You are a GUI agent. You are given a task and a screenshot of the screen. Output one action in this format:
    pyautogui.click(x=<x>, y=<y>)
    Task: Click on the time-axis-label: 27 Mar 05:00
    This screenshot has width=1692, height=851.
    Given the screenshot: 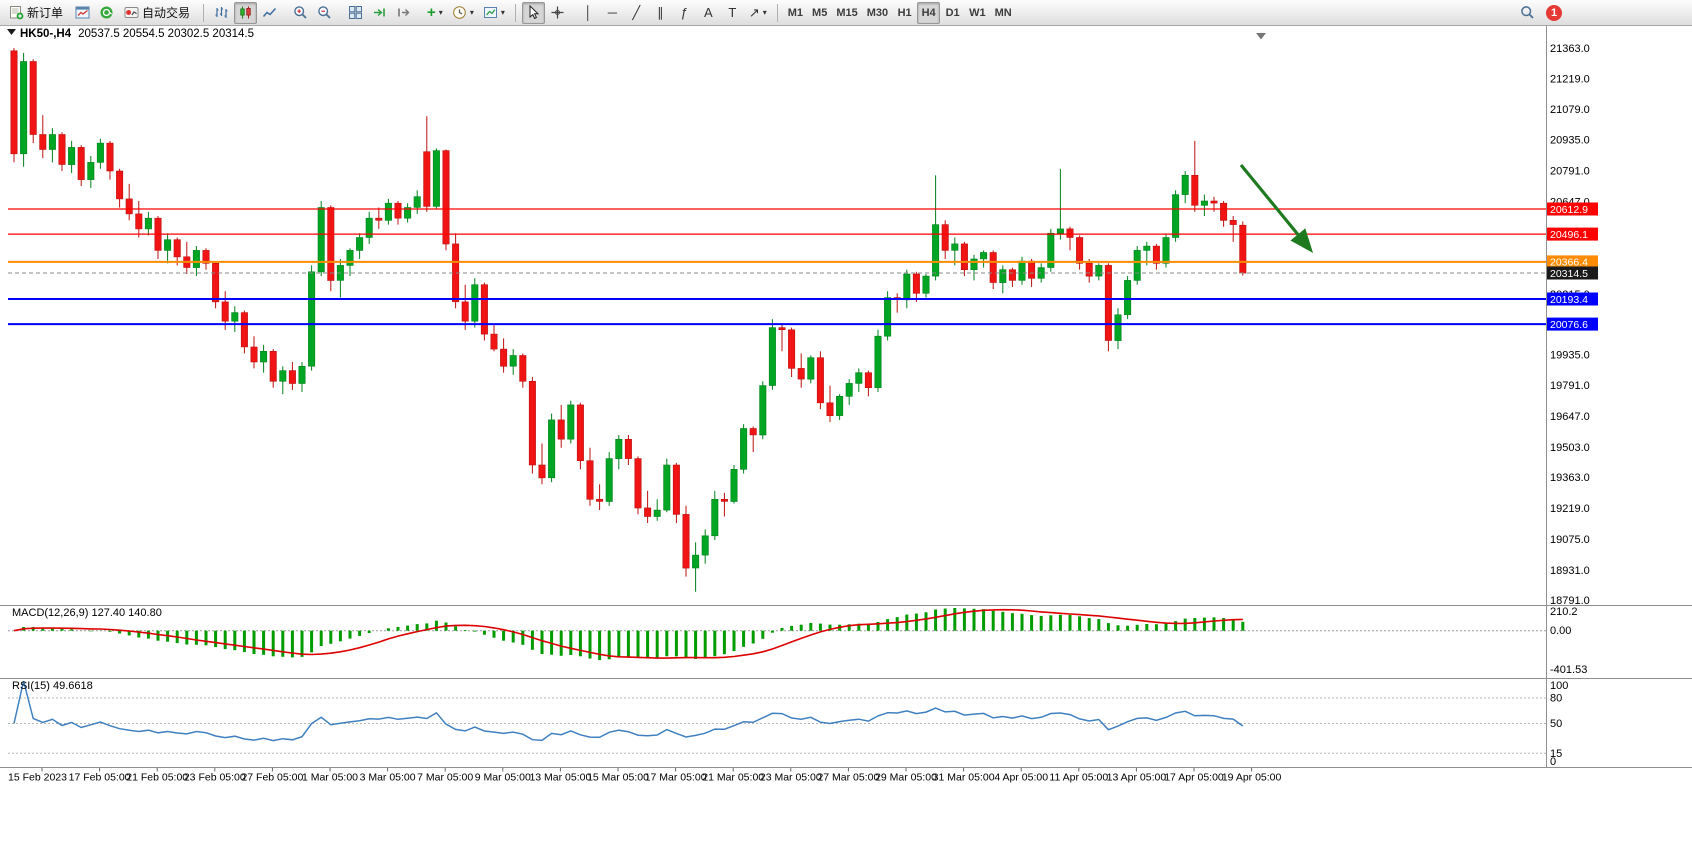 What is the action you would take?
    pyautogui.click(x=848, y=778)
    